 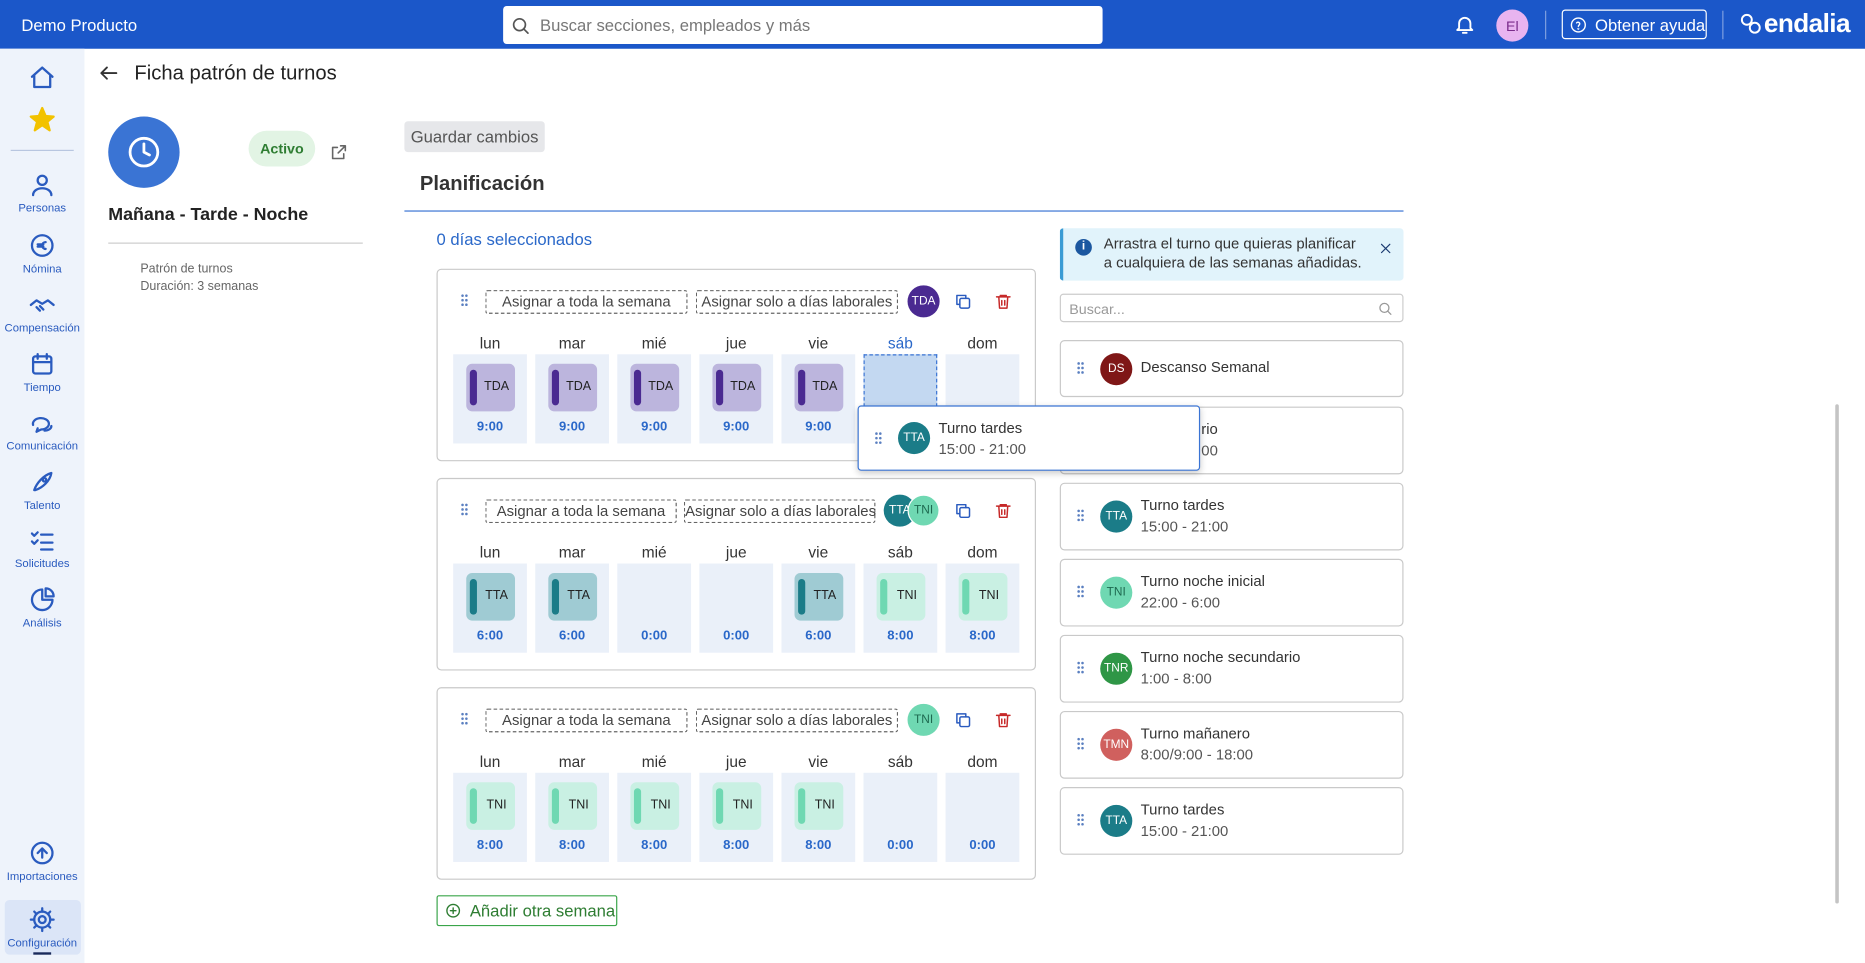 I want to click on nav-label: Personas, so click(x=42, y=209).